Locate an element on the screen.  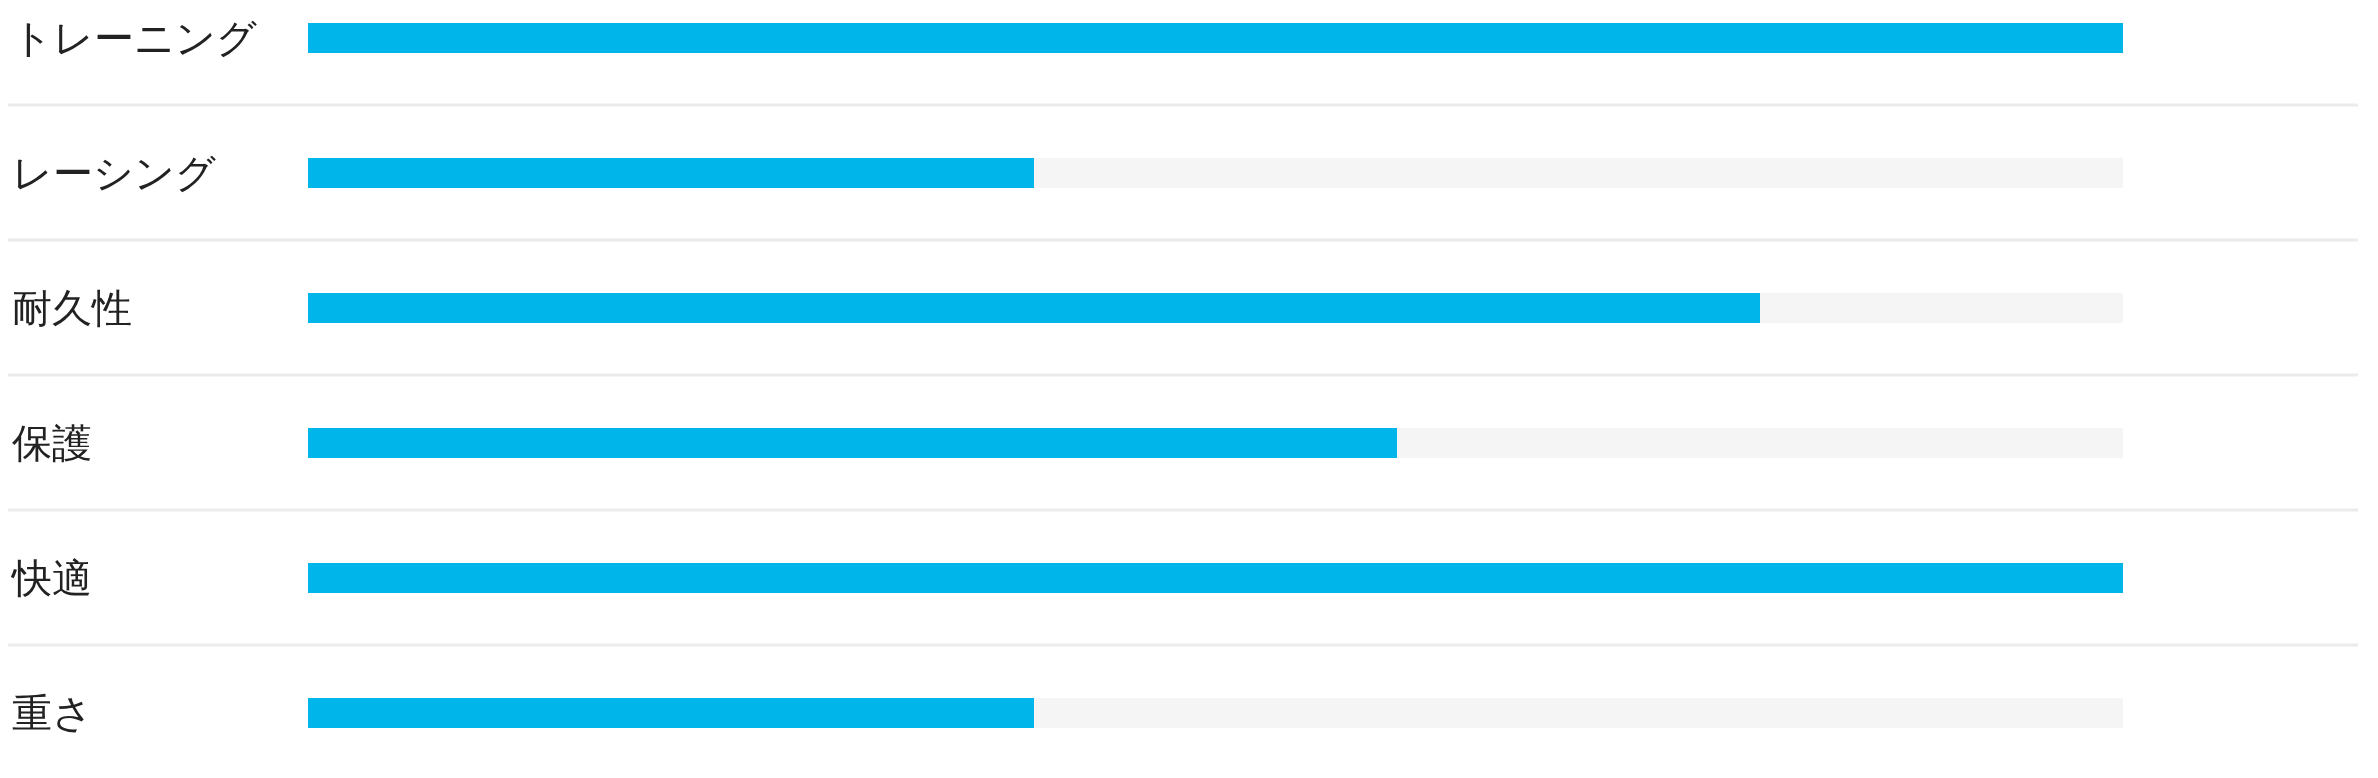
y-tick-label: トレーニング is located at coordinates (134, 38).